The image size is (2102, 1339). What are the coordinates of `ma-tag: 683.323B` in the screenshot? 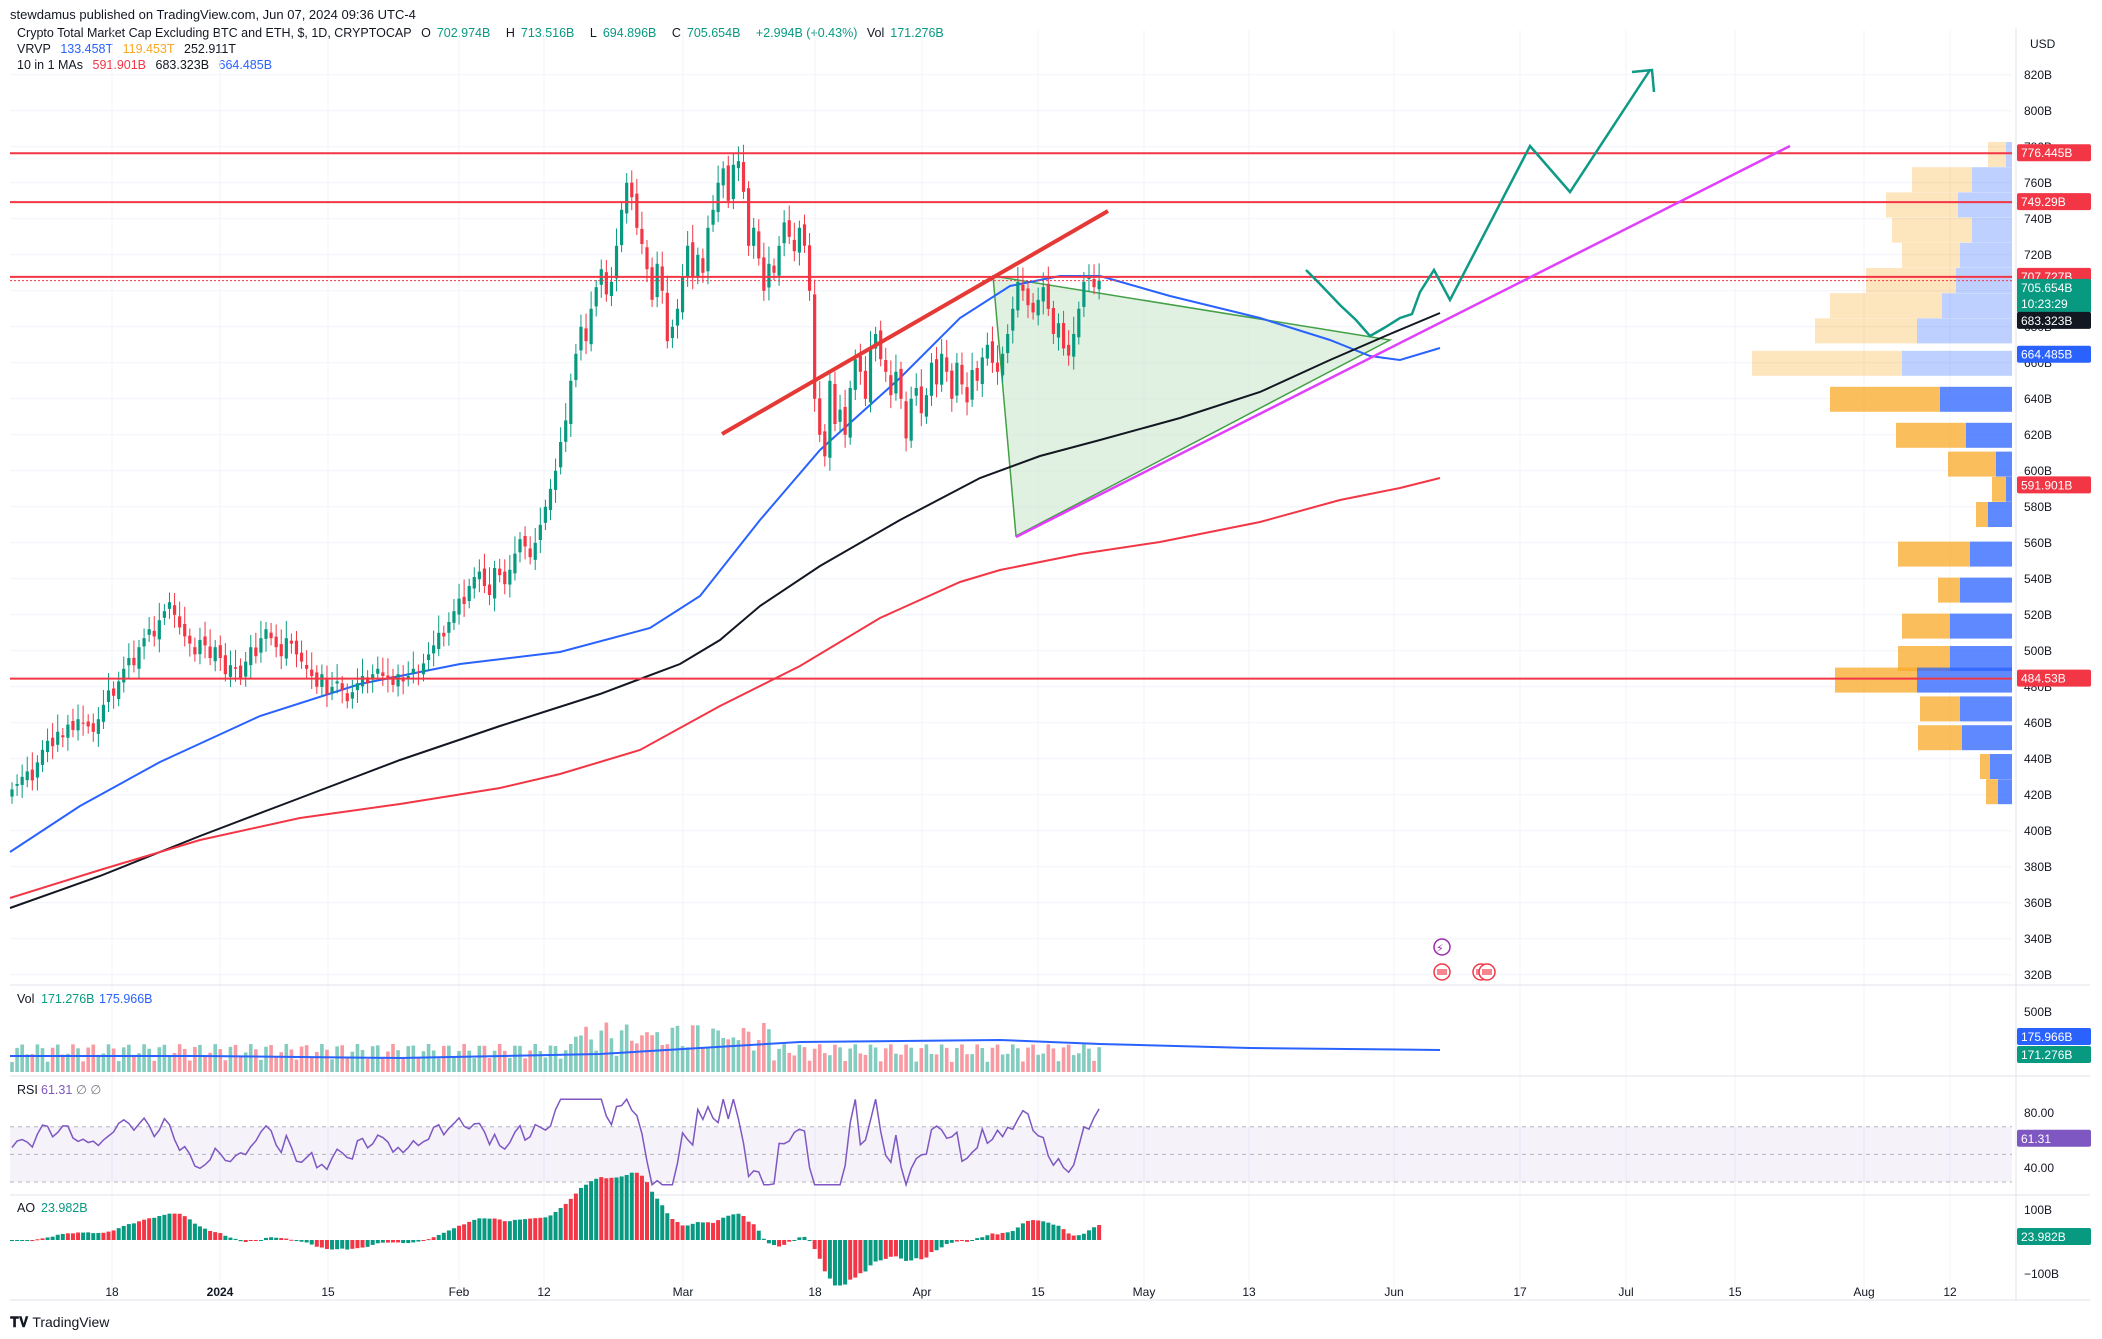 It's located at (2046, 321).